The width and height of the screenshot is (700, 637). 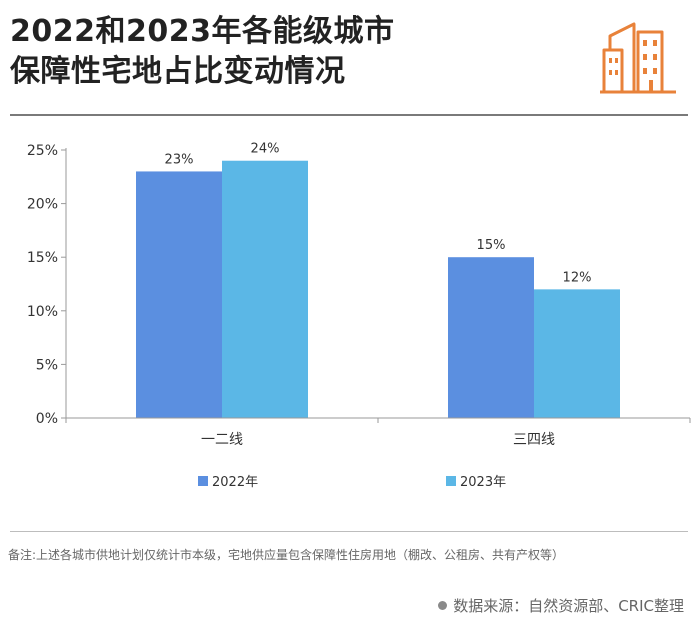 What do you see at coordinates (179, 159) in the screenshot?
I see `data-label: 23%` at bounding box center [179, 159].